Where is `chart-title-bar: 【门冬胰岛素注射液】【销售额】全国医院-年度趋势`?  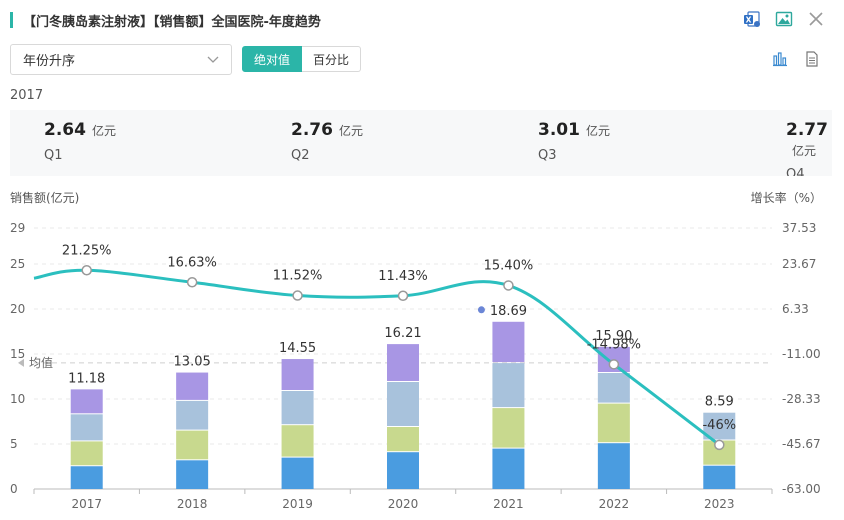 chart-title-bar: 【门冬胰岛素注射液】【销售额】全国医院-年度趋势 is located at coordinates (165, 20).